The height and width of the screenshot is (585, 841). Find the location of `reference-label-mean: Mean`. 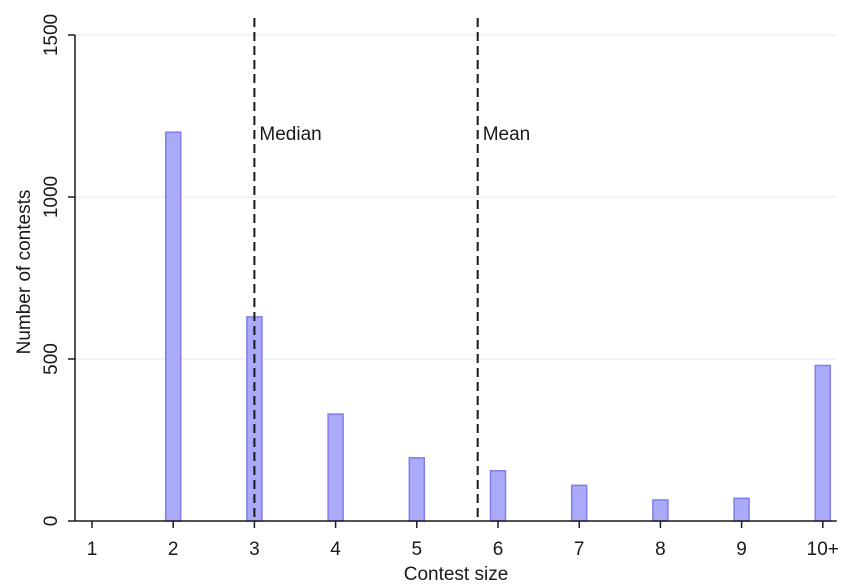

reference-label-mean: Mean is located at coordinates (507, 134).